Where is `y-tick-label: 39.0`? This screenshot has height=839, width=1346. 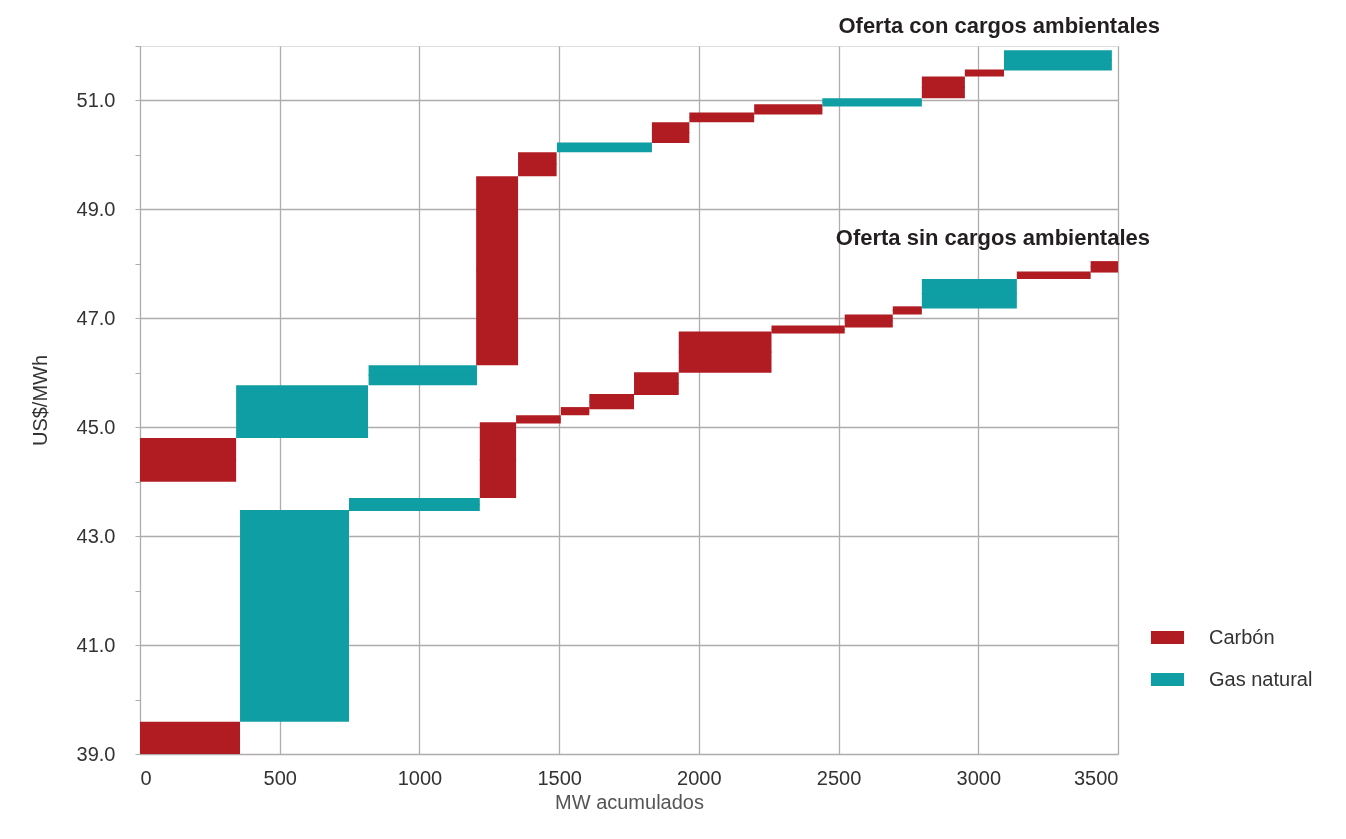 y-tick-label: 39.0 is located at coordinates (96, 753).